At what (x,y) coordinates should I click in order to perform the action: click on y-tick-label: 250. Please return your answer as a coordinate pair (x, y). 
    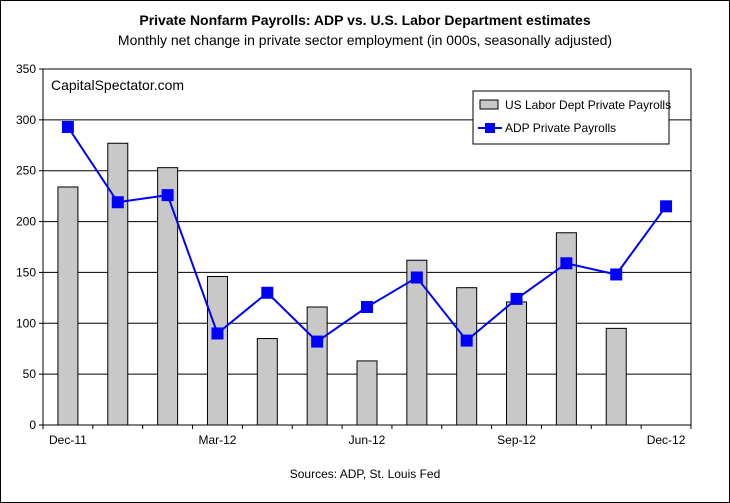
    Looking at the image, I should click on (26, 171).